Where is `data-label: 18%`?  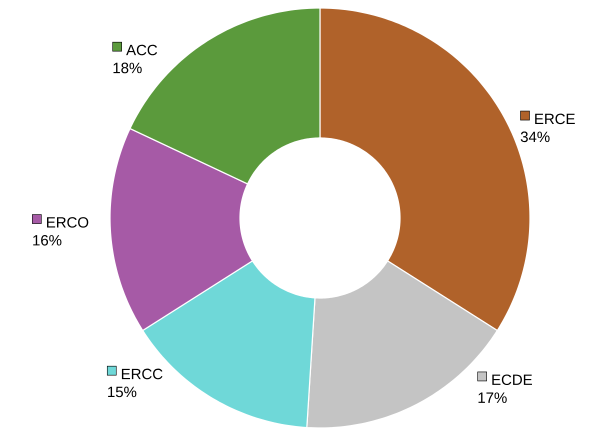
data-label: 18% is located at coordinates (127, 68).